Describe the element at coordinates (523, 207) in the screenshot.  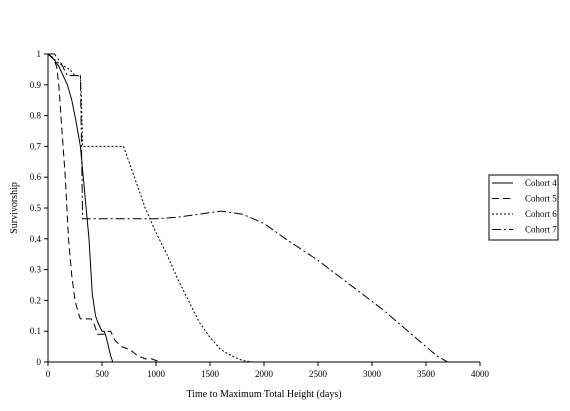
I see `legend: Cohort 4 Cohort 5 Cohort 6 Cohort 7` at that location.